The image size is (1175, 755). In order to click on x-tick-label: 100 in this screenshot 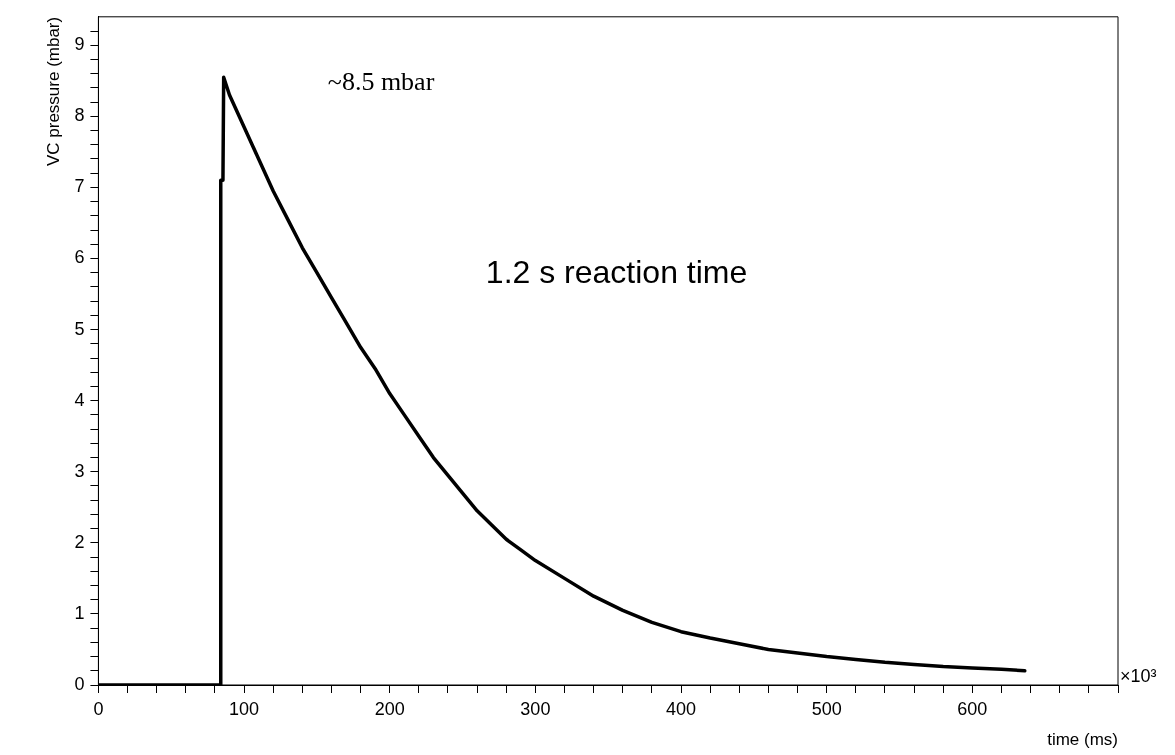, I will do `click(244, 708)`.